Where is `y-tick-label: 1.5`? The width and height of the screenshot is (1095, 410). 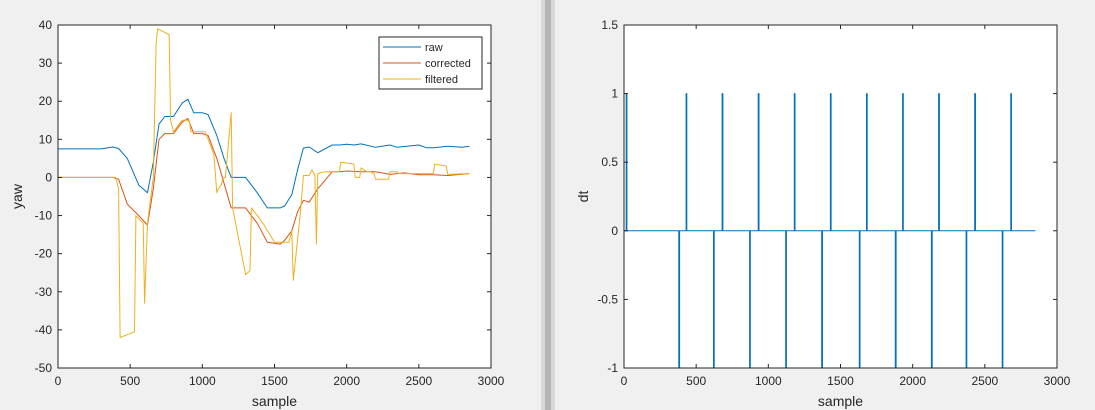
y-tick-label: 1.5 is located at coordinates (609, 25).